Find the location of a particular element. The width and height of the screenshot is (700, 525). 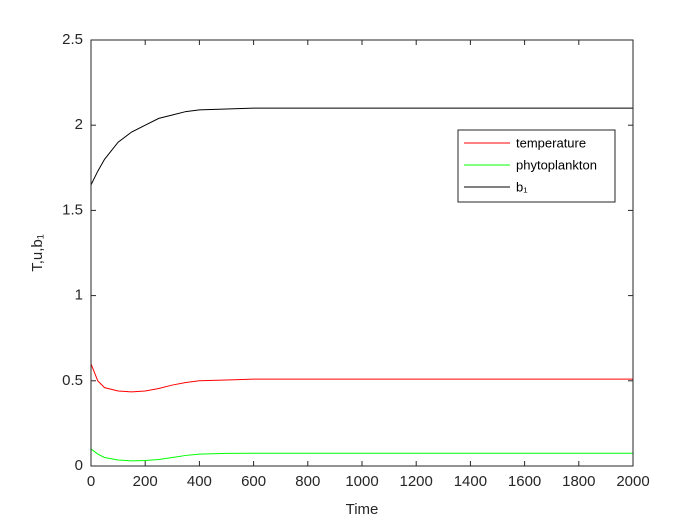

y-tick-label: 1 is located at coordinates (79, 295).